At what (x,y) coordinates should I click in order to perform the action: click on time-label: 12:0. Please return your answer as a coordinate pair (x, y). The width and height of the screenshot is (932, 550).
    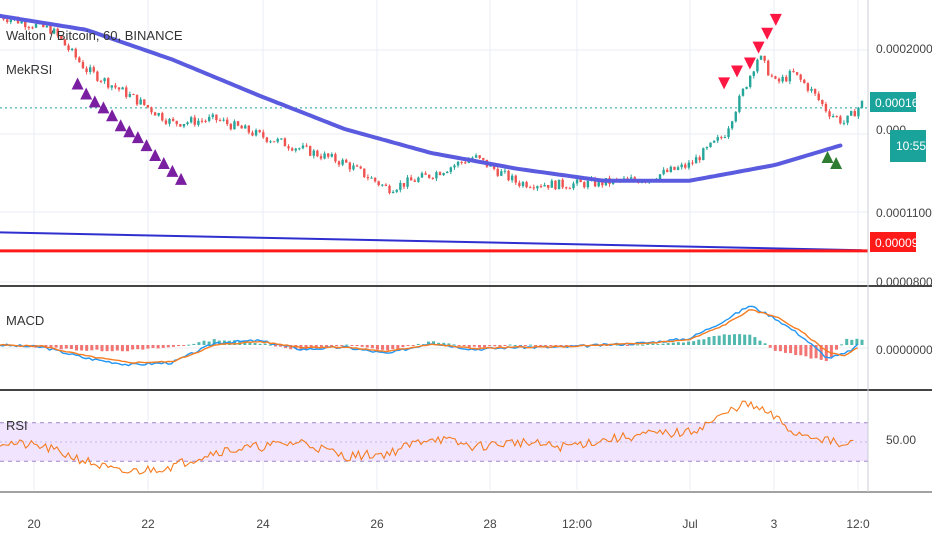
    Looking at the image, I should click on (858, 524).